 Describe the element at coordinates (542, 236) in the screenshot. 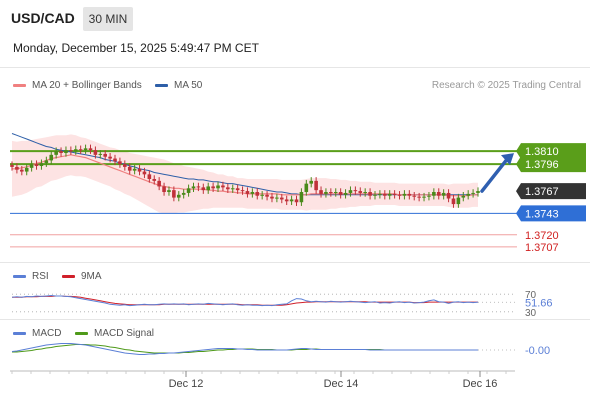

I see `price-label-support-1: 1.3720` at that location.